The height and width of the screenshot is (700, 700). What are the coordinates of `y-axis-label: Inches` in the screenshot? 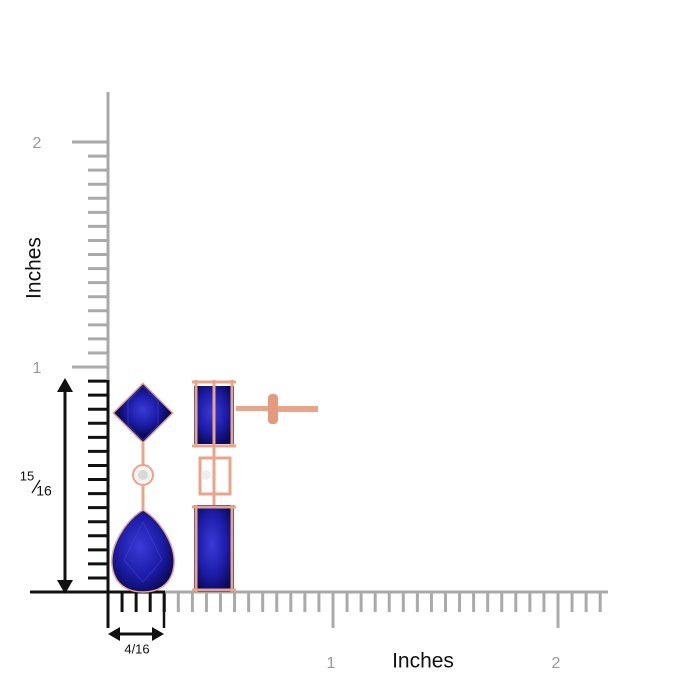 It's located at (34, 268).